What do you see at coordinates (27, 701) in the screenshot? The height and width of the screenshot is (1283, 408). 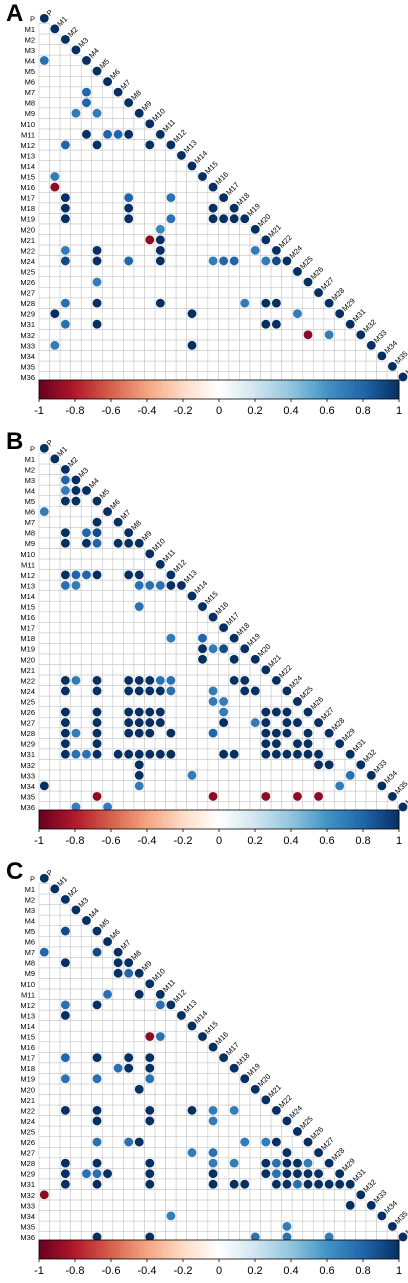 I see `panel-b-row-label: M25` at bounding box center [27, 701].